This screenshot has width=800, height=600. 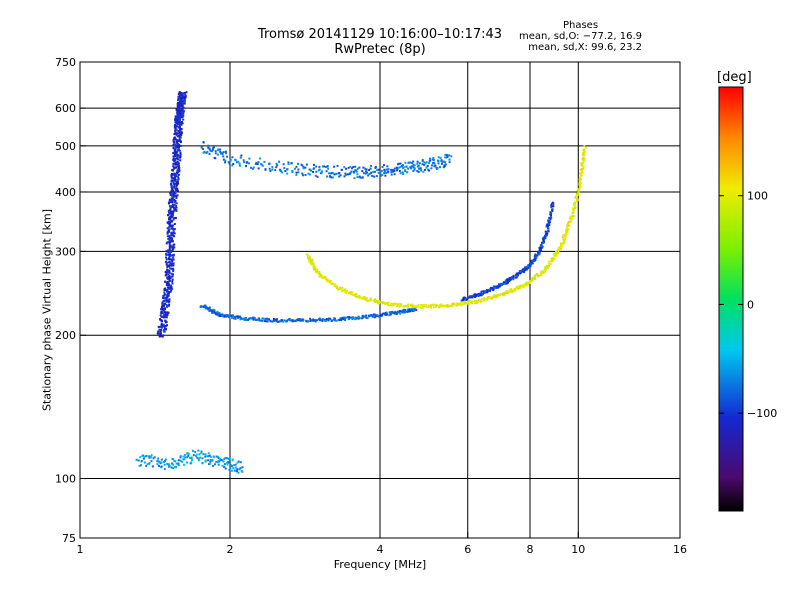 I want to click on x-tick-label: 10, so click(x=578, y=549).